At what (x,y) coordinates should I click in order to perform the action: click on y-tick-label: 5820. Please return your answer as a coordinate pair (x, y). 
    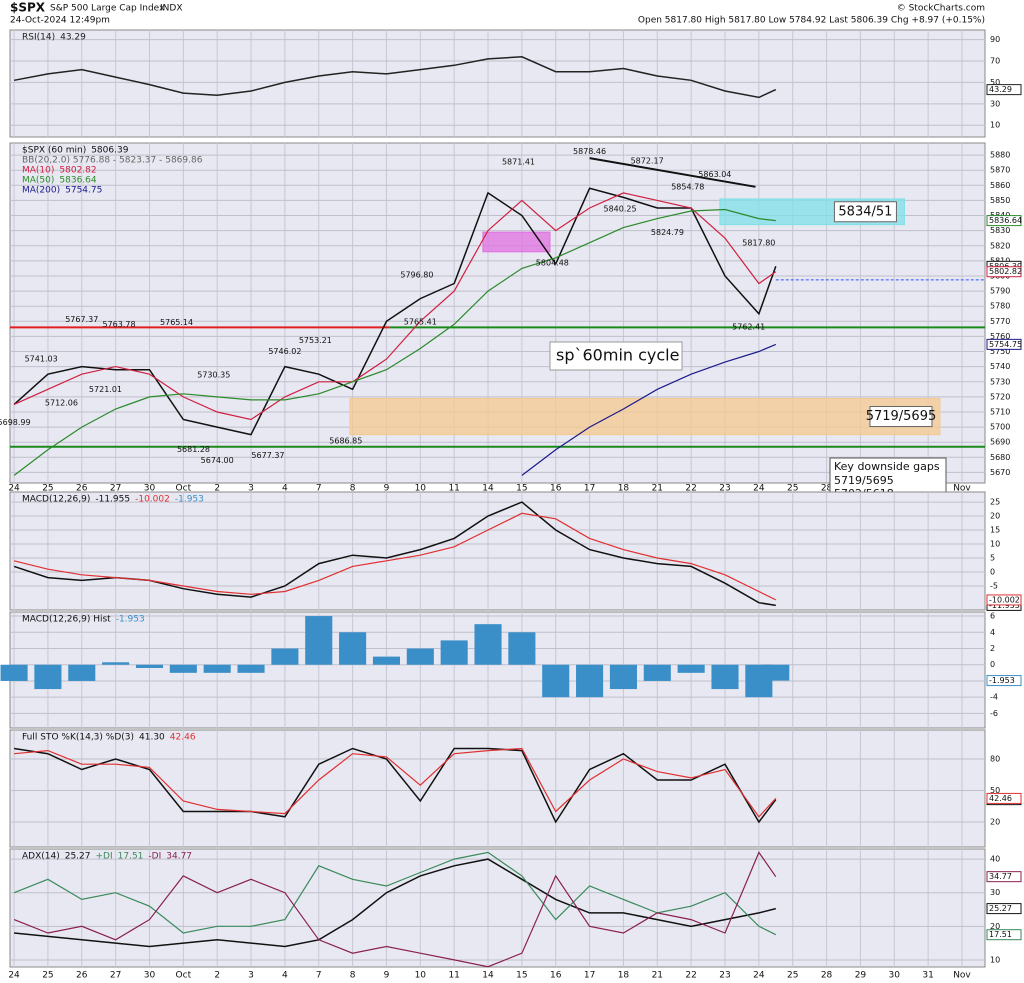
    Looking at the image, I should click on (1000, 245).